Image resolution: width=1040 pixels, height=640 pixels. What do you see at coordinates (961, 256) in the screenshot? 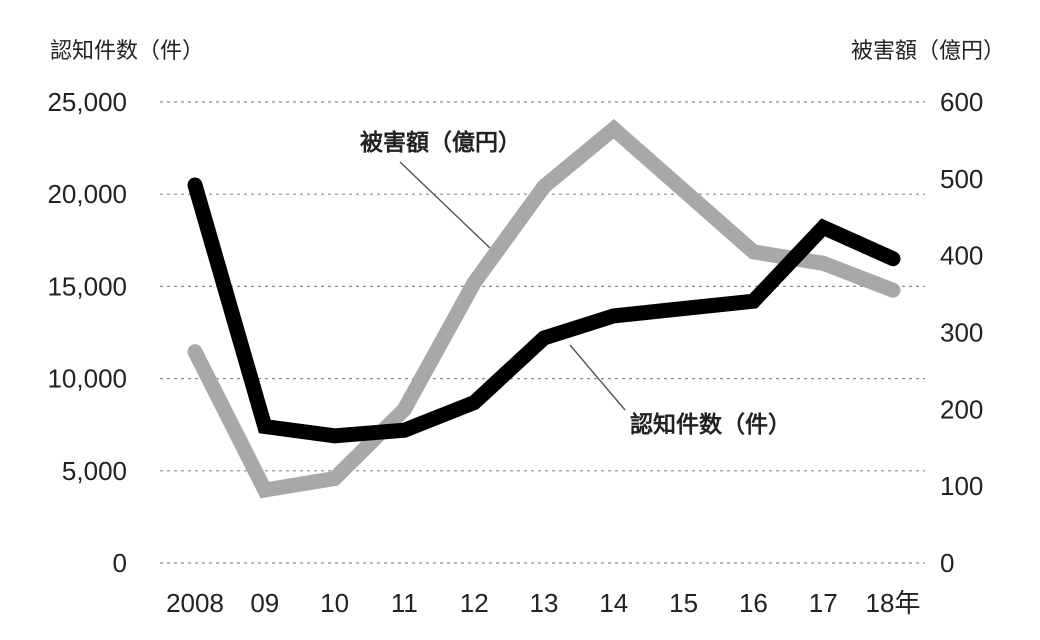
I see `right-tick-label: 400` at bounding box center [961, 256].